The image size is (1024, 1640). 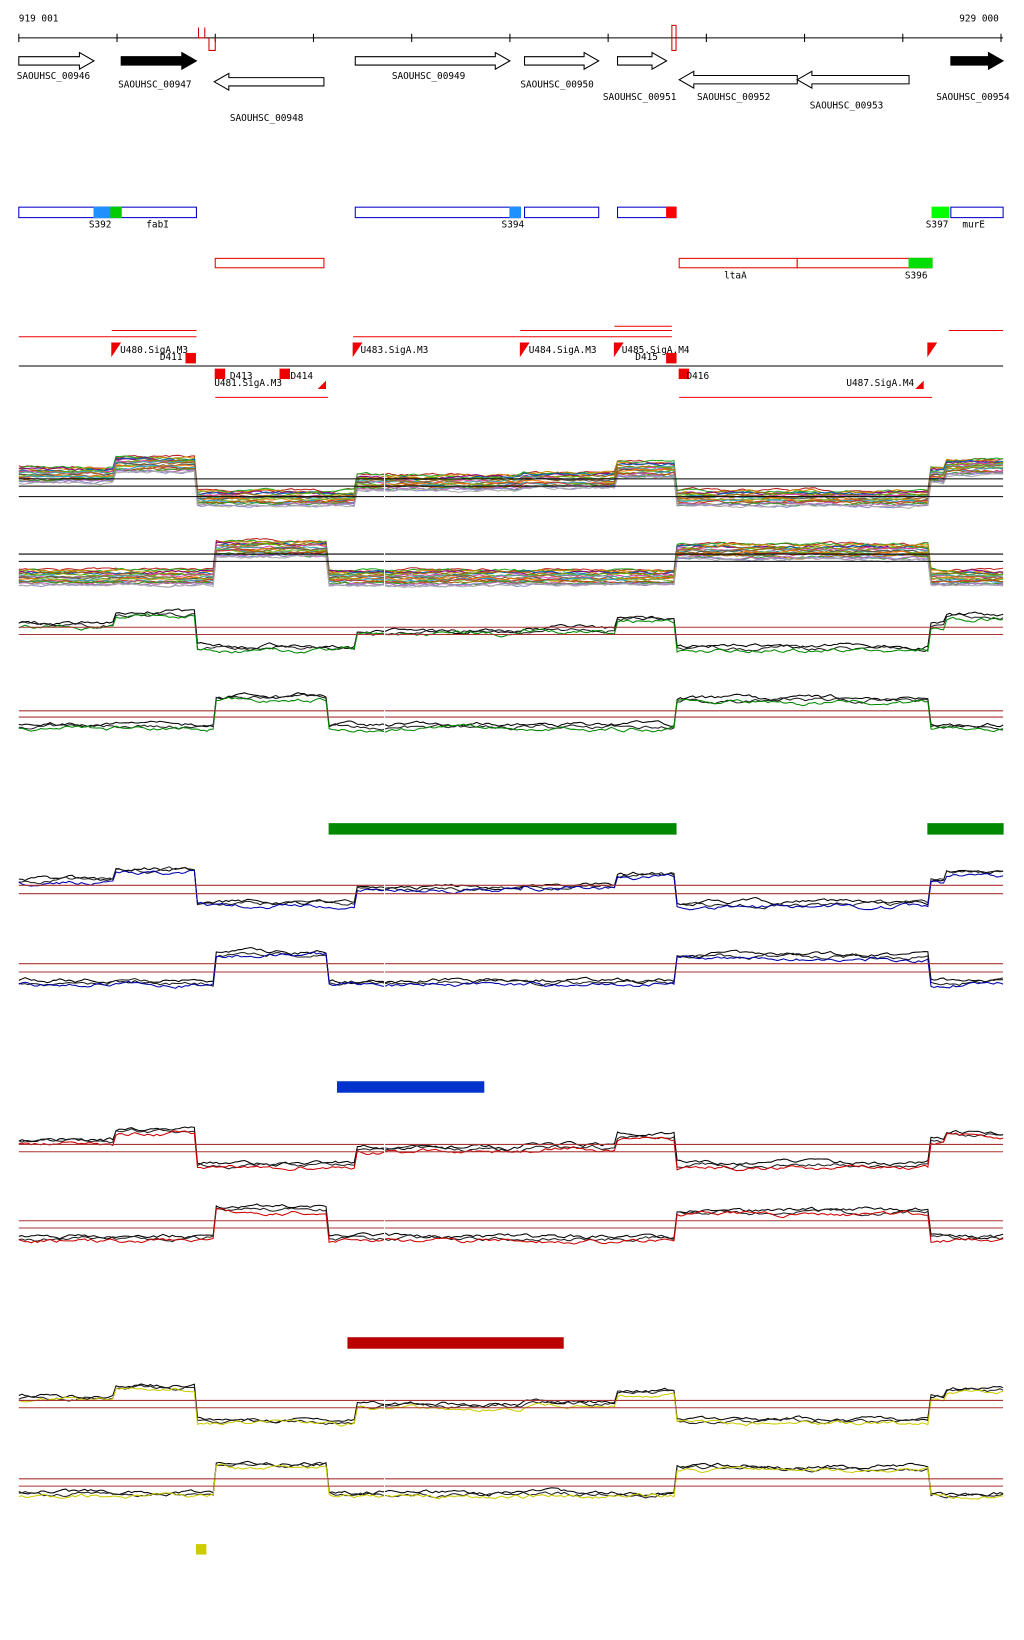 I want to click on promoter-label: D414, so click(x=301, y=376).